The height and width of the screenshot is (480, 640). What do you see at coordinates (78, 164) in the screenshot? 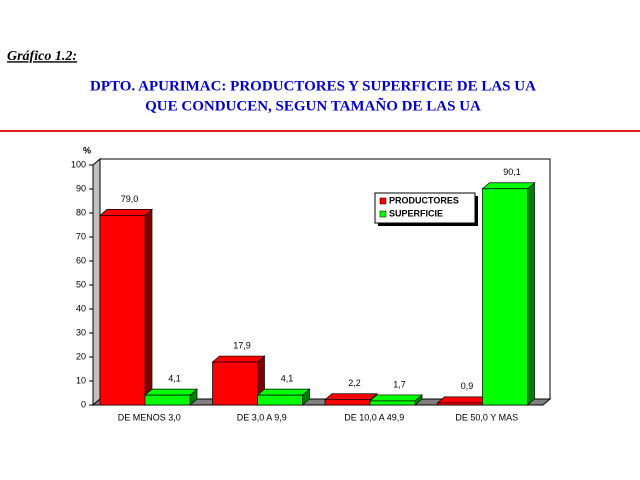
I see `y-tick-label: 100` at bounding box center [78, 164].